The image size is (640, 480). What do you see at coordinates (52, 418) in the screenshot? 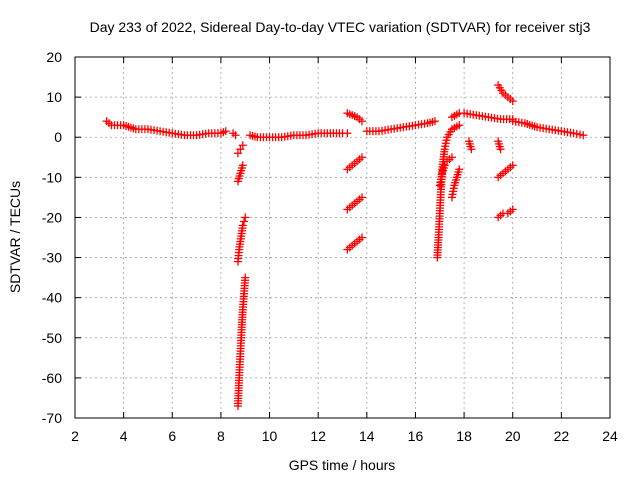
I see `y-tick-label: -70` at bounding box center [52, 418].